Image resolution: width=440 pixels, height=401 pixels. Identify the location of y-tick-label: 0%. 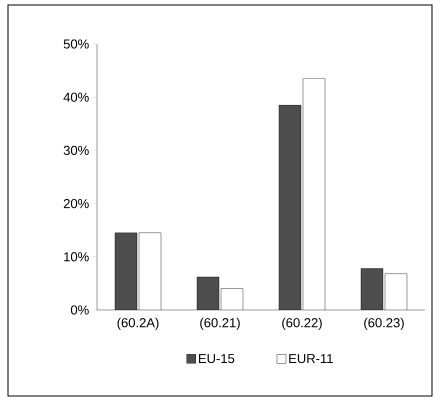
(79, 310).